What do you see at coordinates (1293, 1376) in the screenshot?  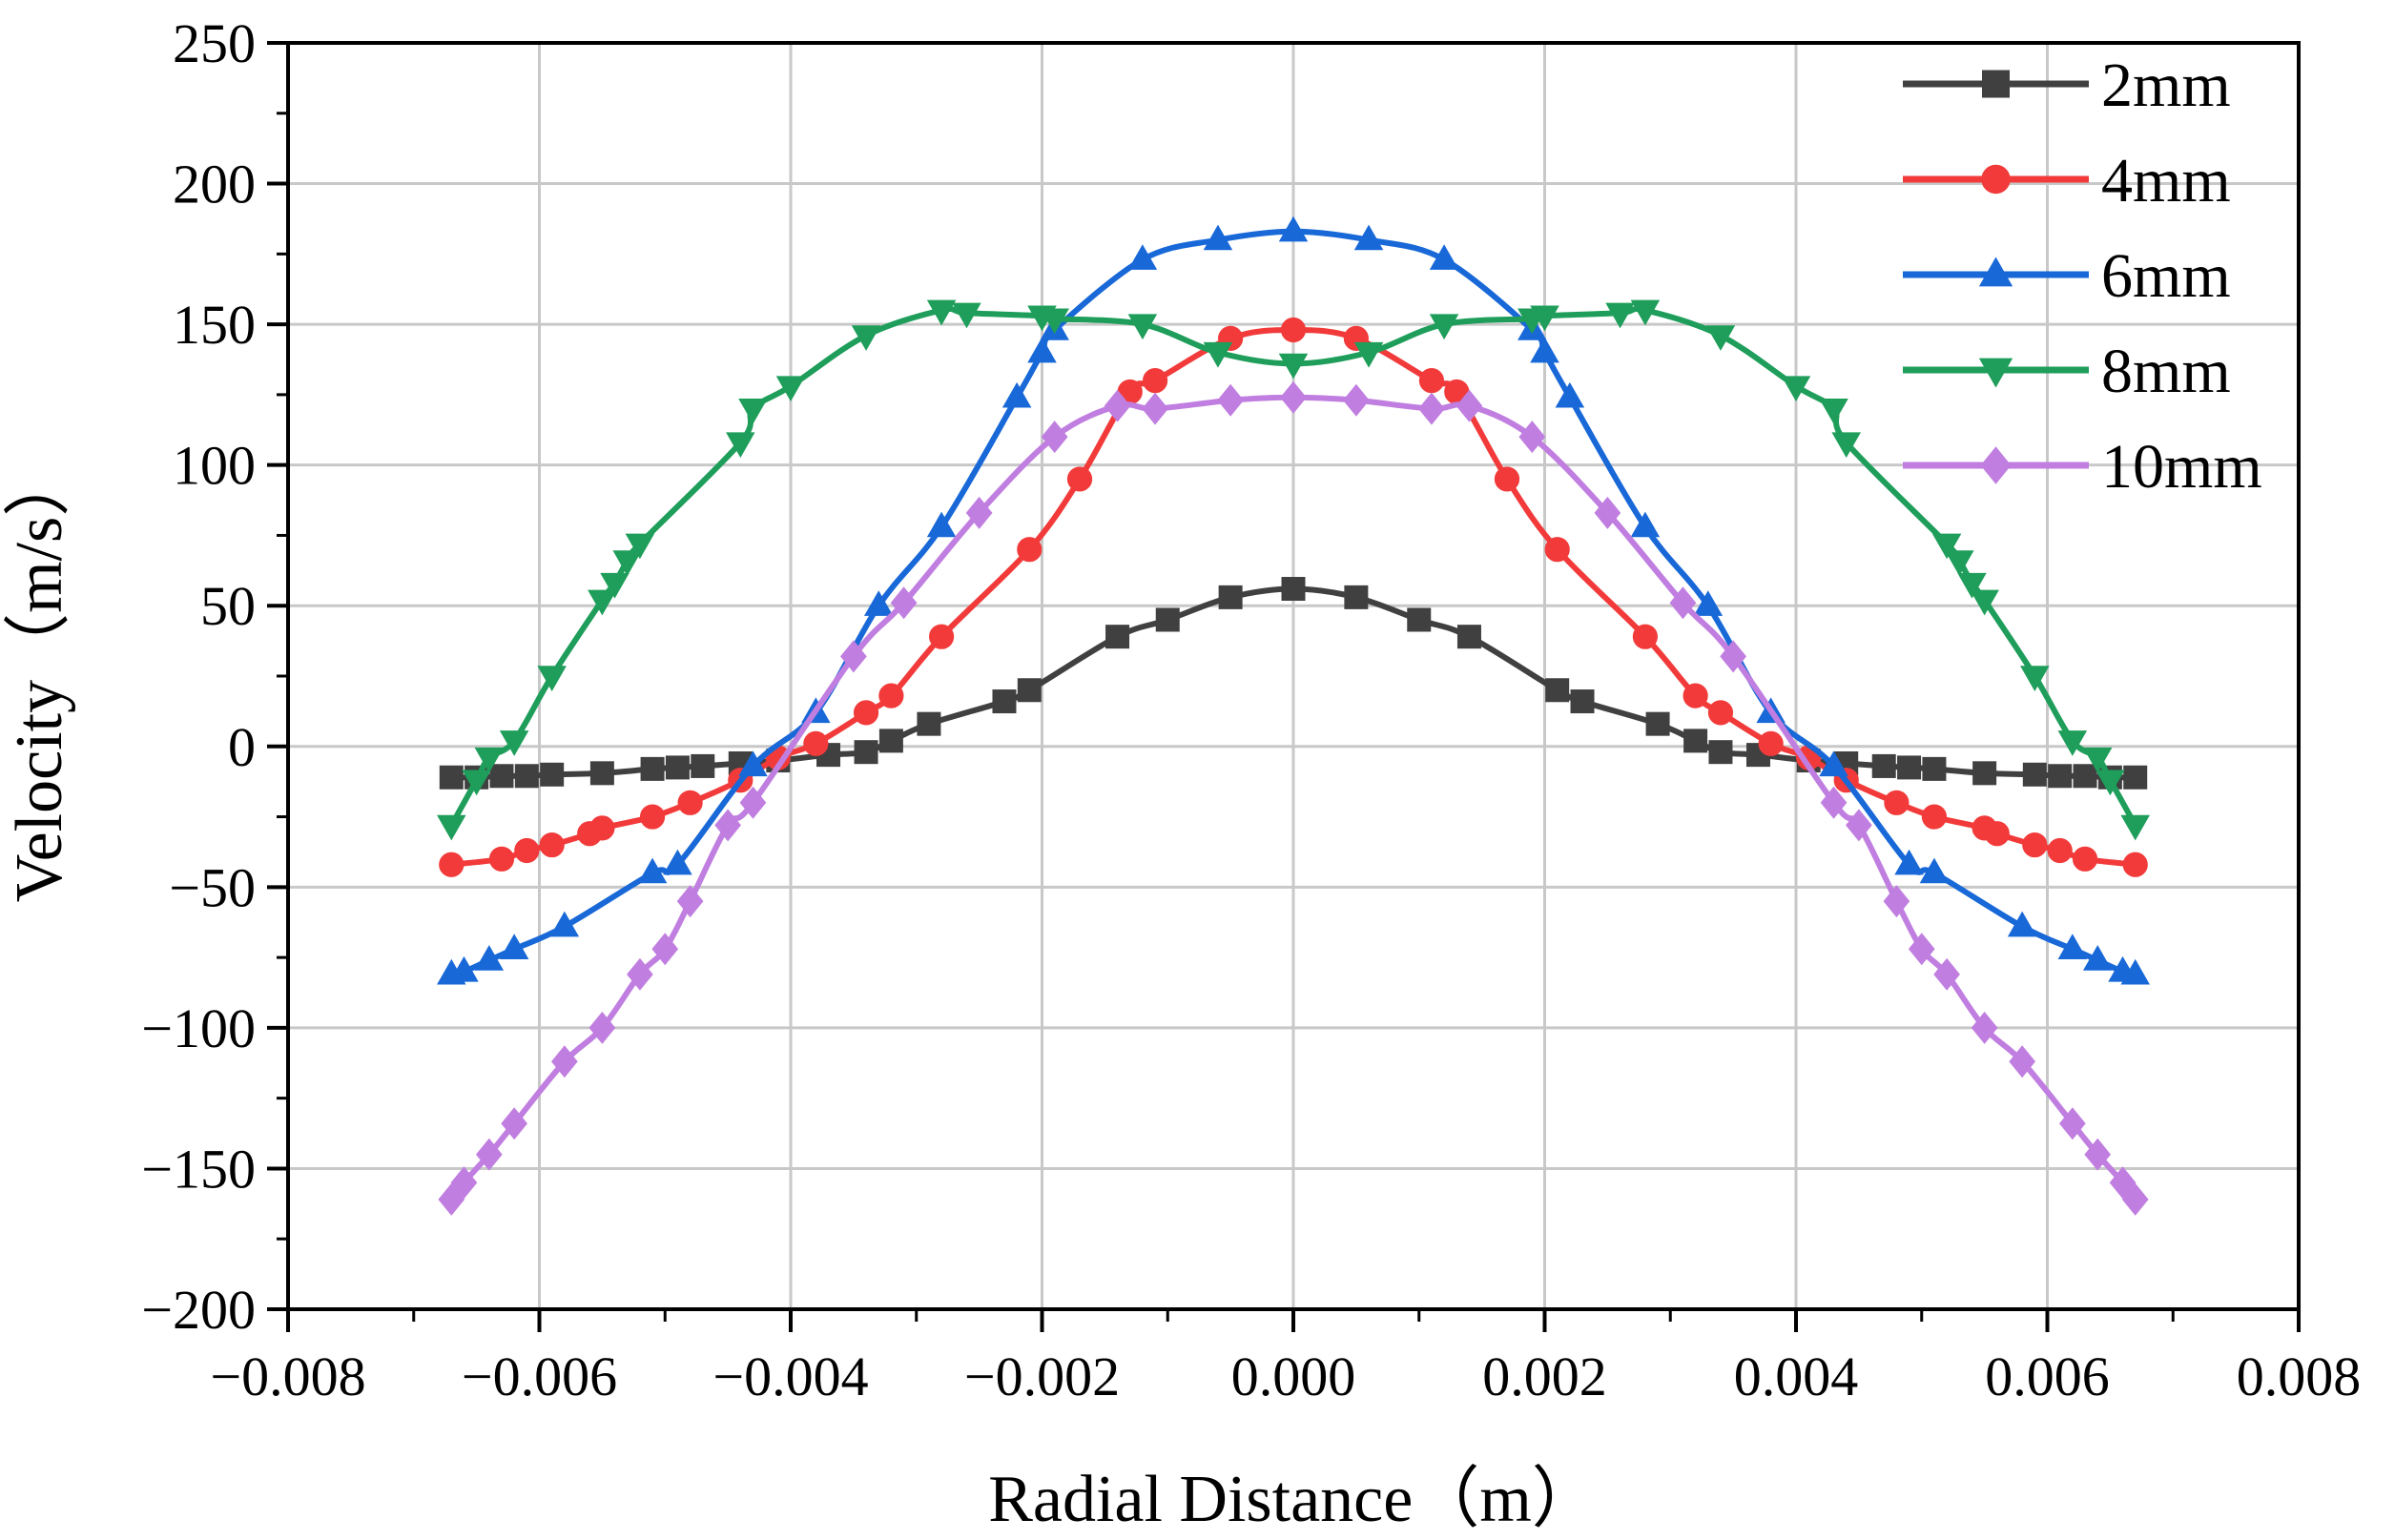 I see `x-tick-label: 0.000` at bounding box center [1293, 1376].